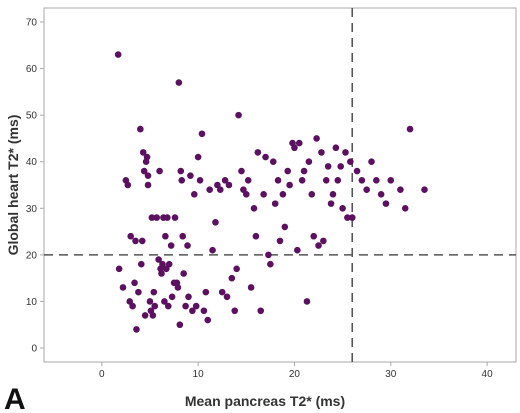  What do you see at coordinates (102, 374) in the screenshot?
I see `x-tick-label: 0` at bounding box center [102, 374].